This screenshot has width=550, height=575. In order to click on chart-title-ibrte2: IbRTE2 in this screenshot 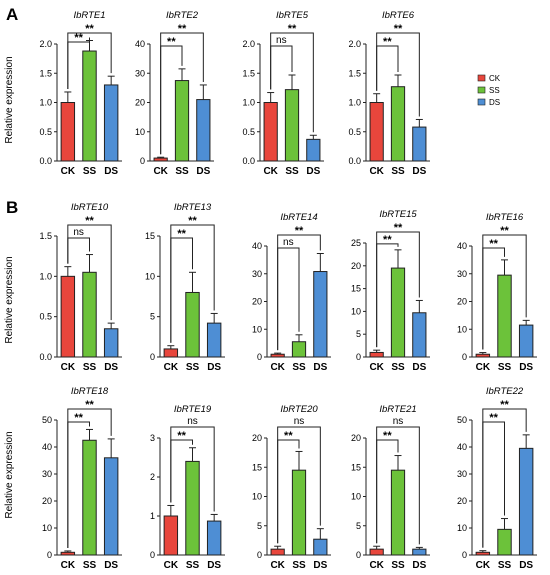, I will do `click(182, 15)`.